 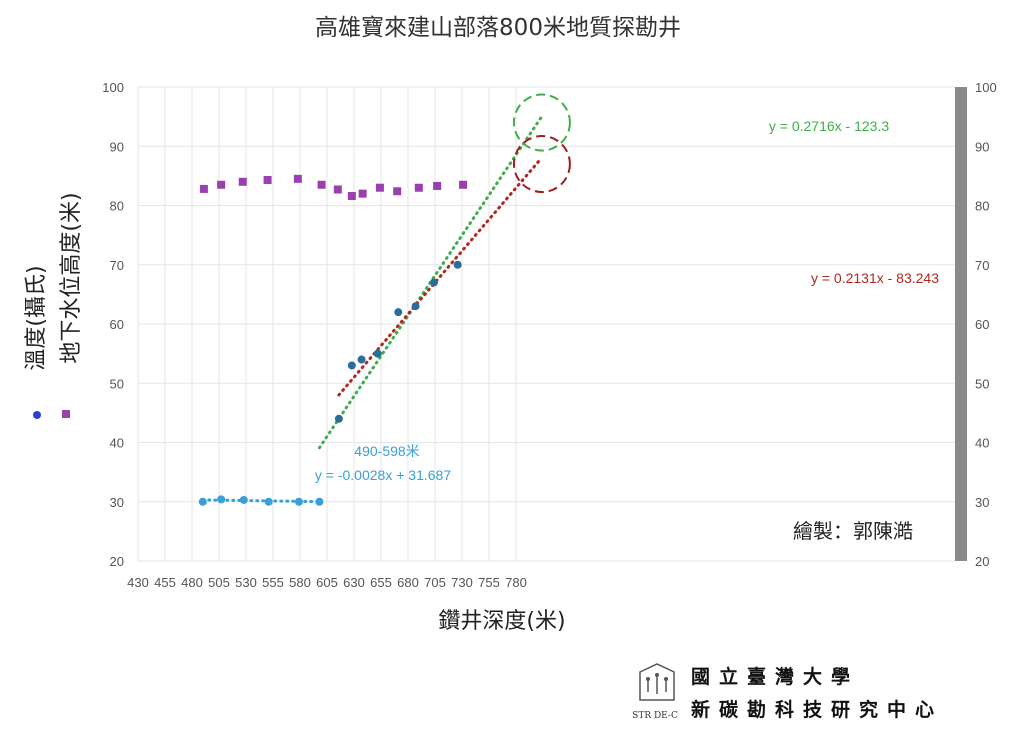 I want to click on y-tick-label-right: 30, so click(x=982, y=502).